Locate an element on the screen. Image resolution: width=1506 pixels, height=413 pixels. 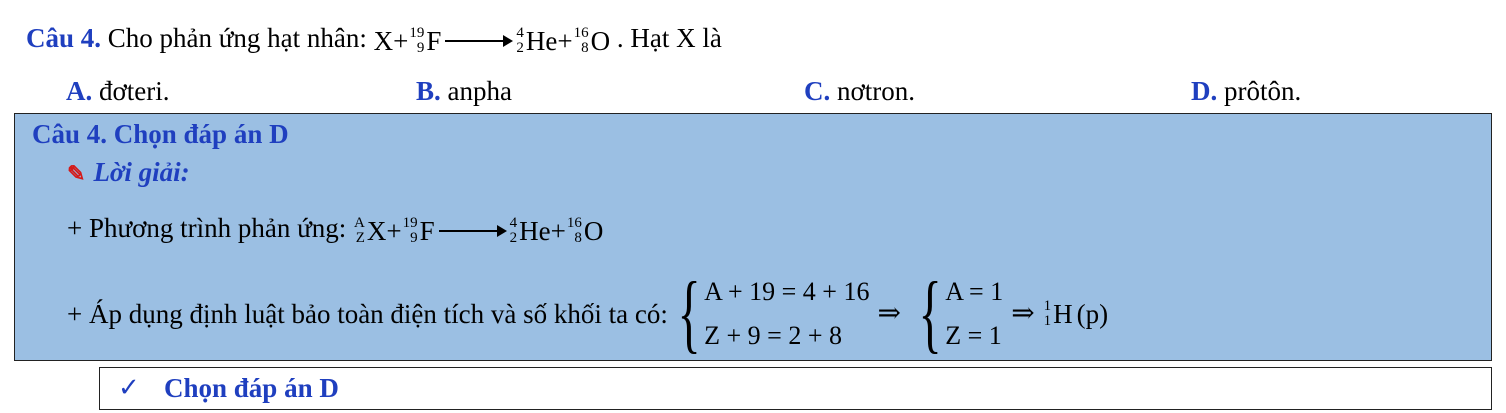
option-b: B. anpha is located at coordinates (464, 91).